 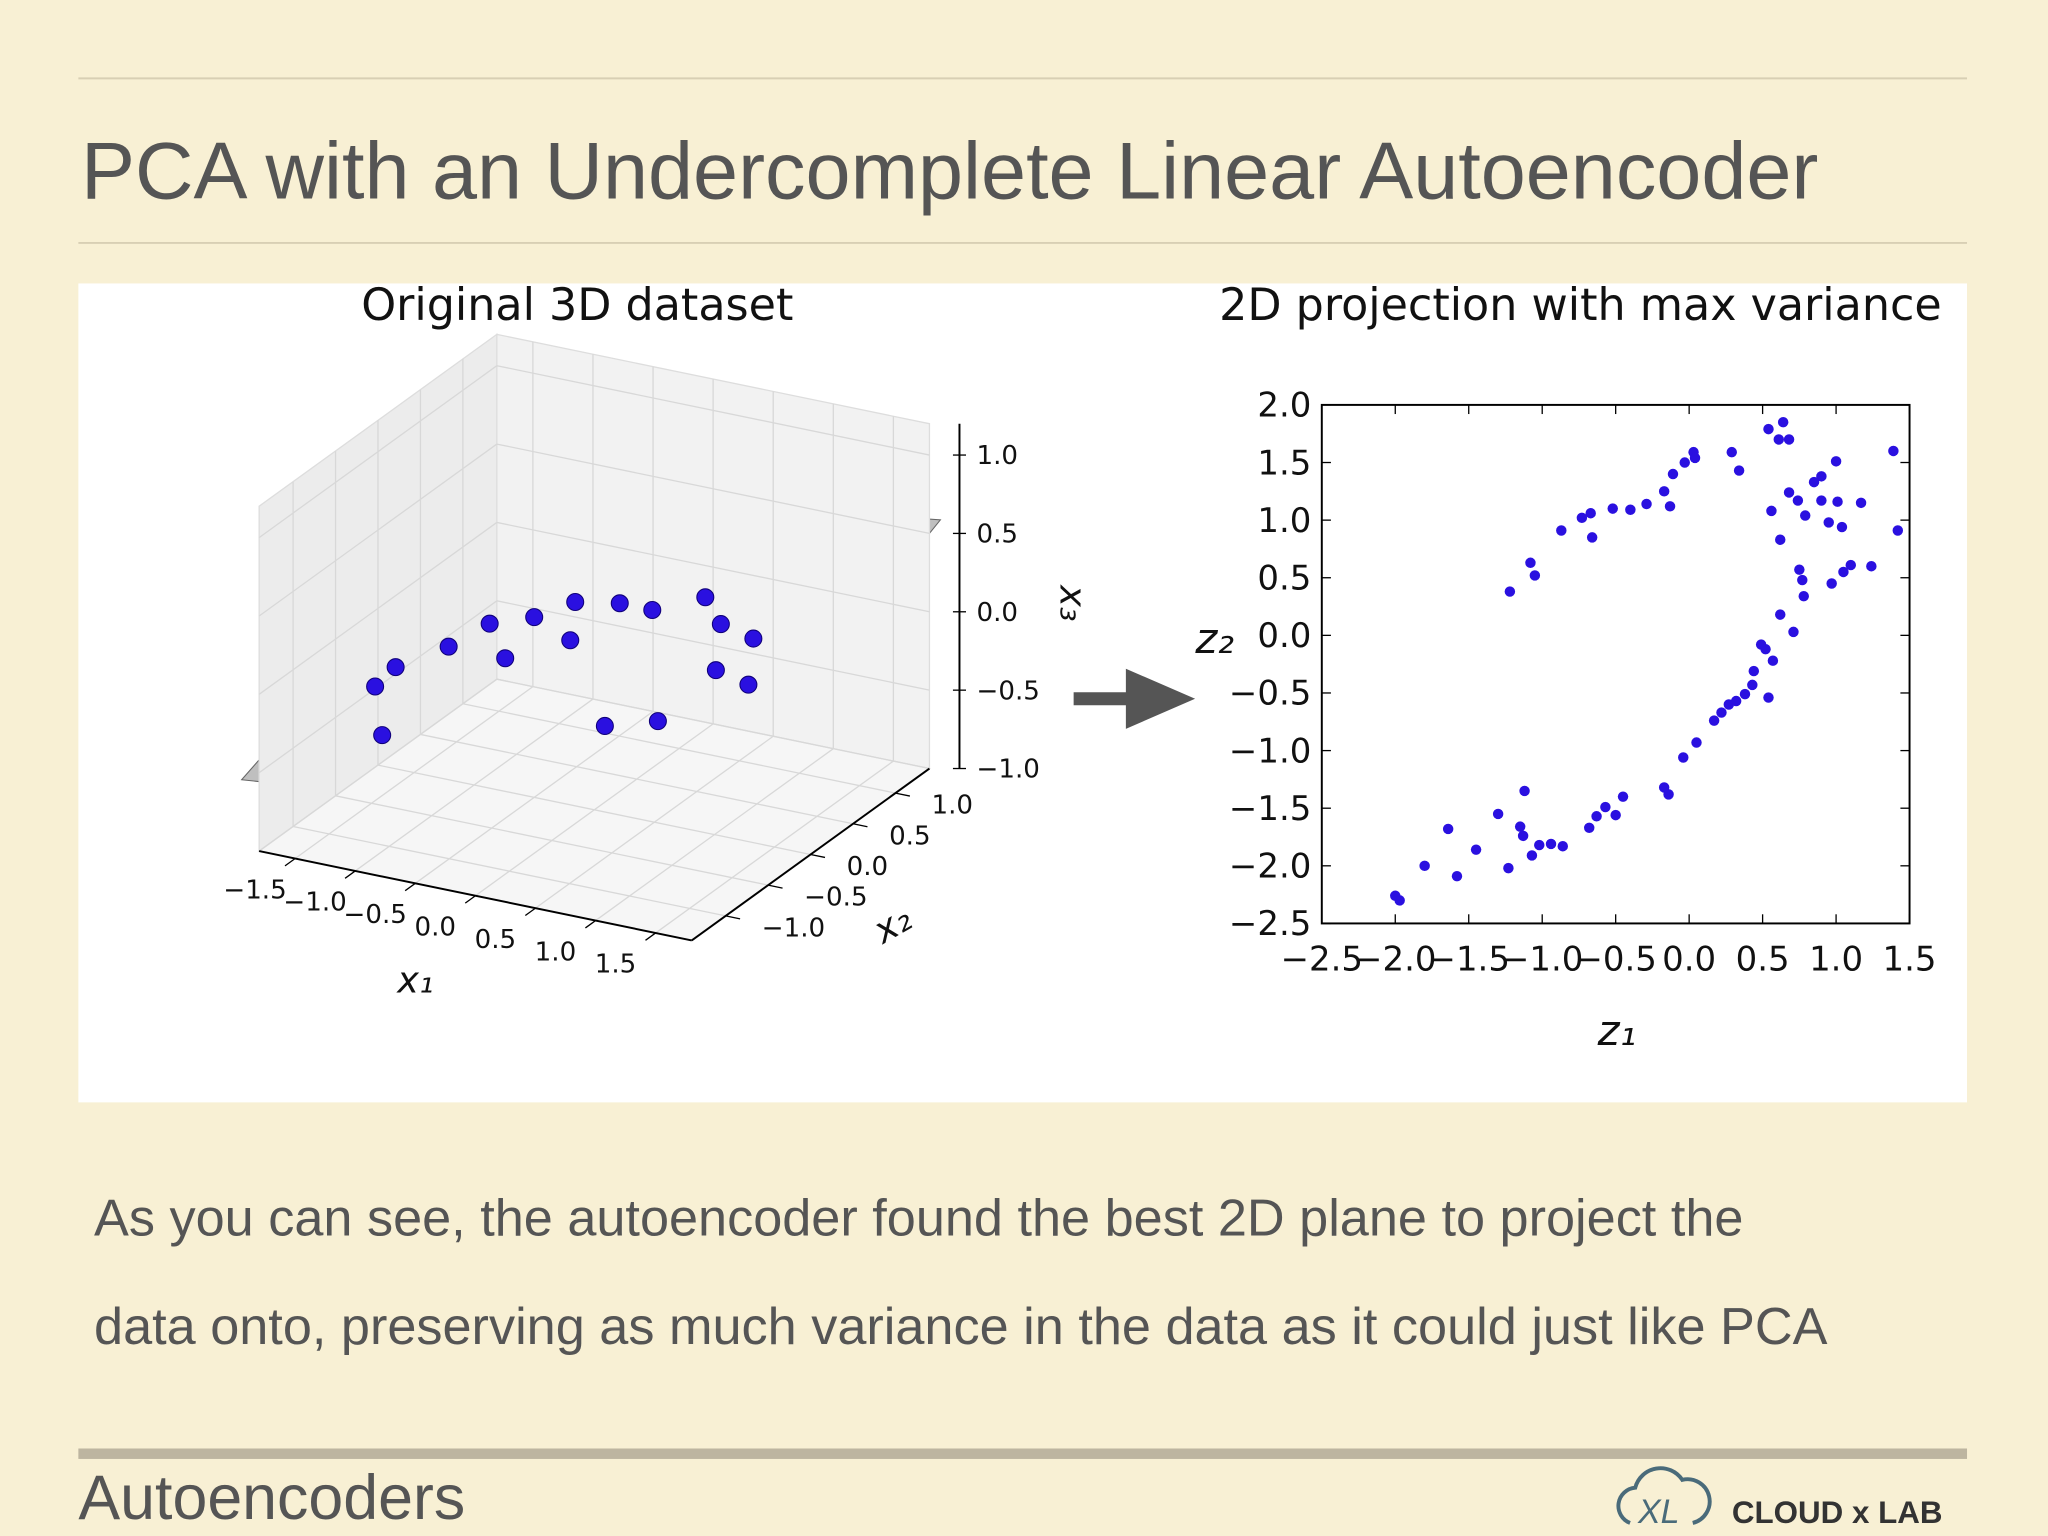 I want to click on y-tick-label: 1.0, so click(x=953, y=806).